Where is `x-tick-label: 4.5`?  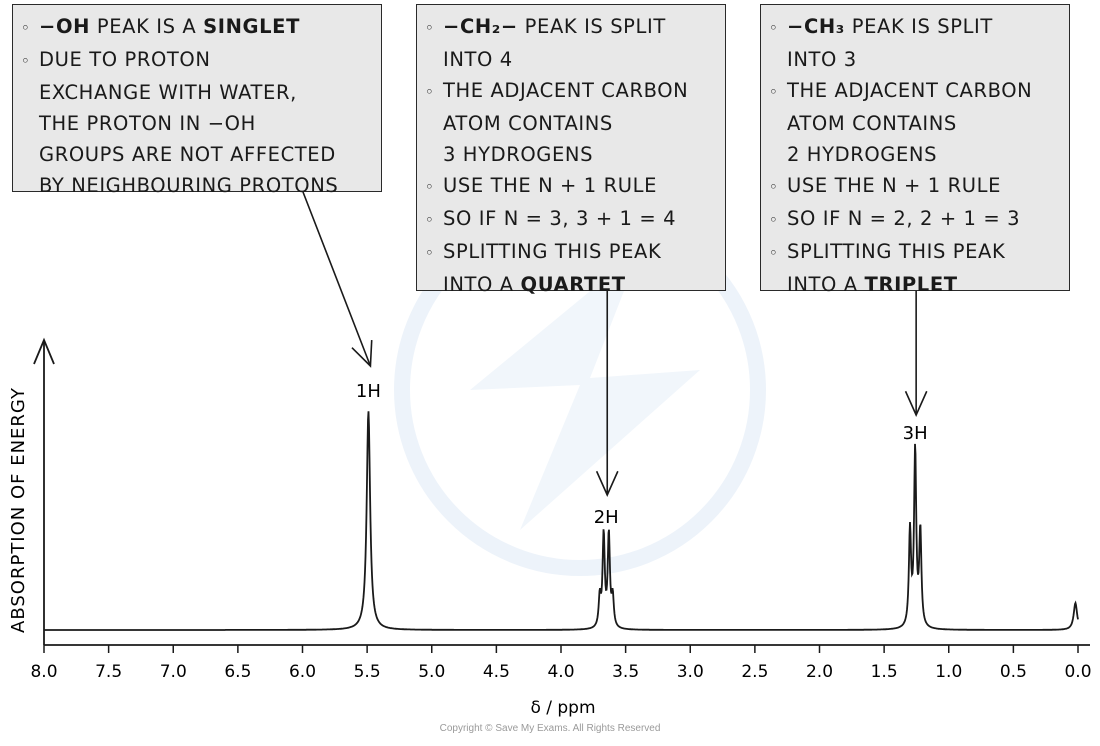 x-tick-label: 4.5 is located at coordinates (496, 672).